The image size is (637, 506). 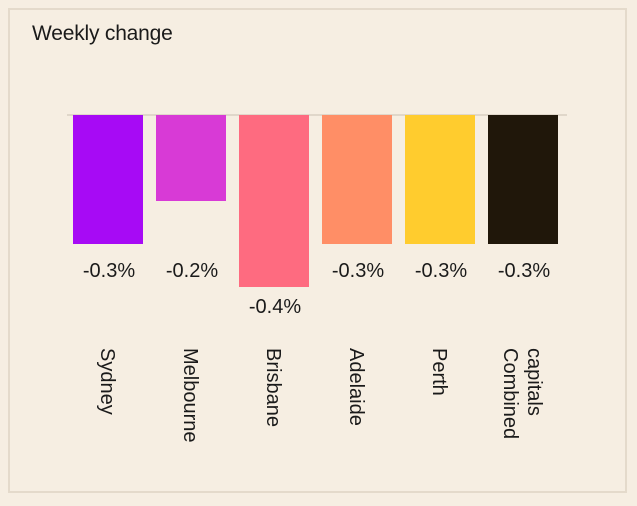 What do you see at coordinates (357, 179) in the screenshot?
I see `bar-adelaide` at bounding box center [357, 179].